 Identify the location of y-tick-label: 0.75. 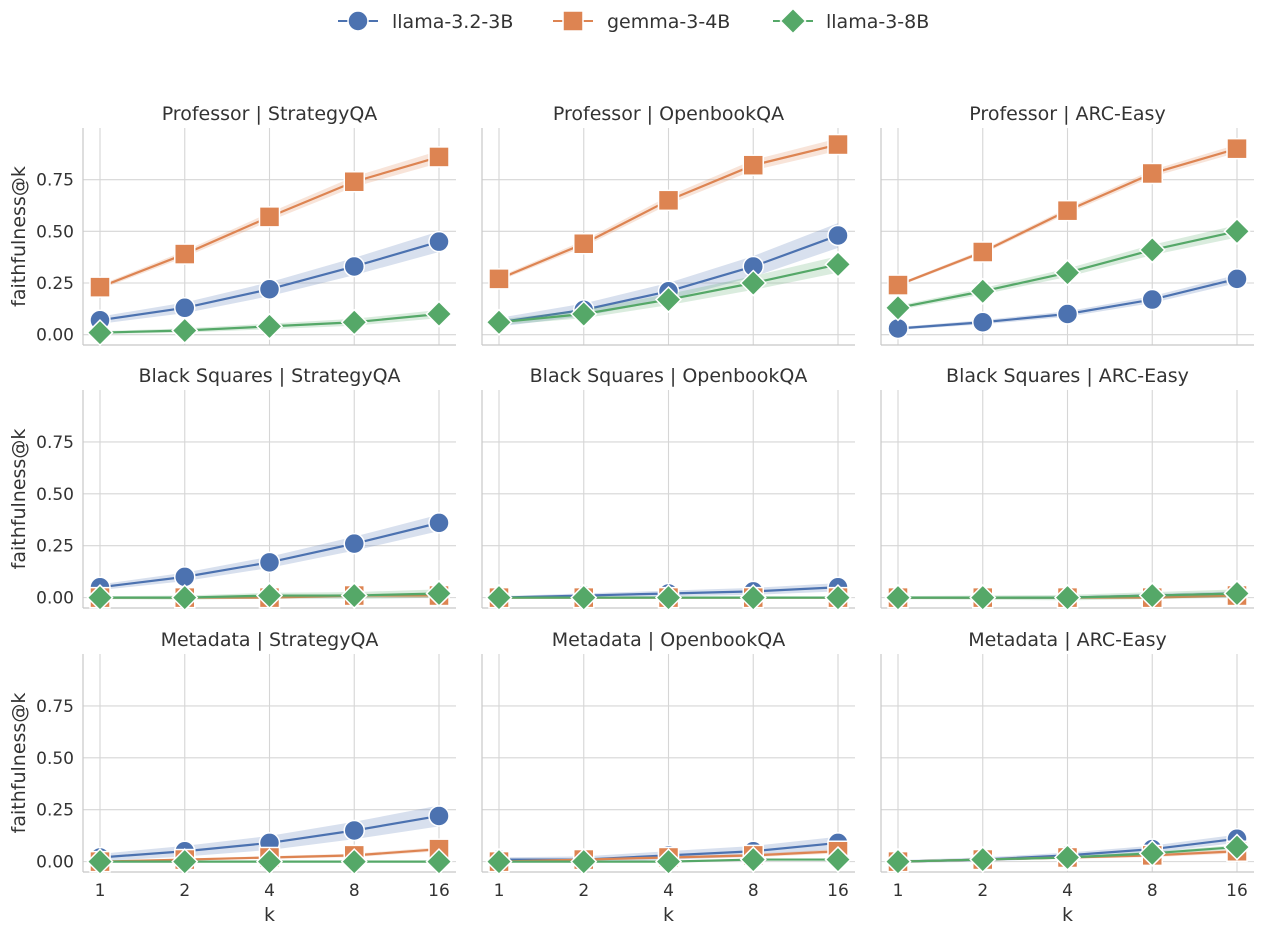
(55, 181).